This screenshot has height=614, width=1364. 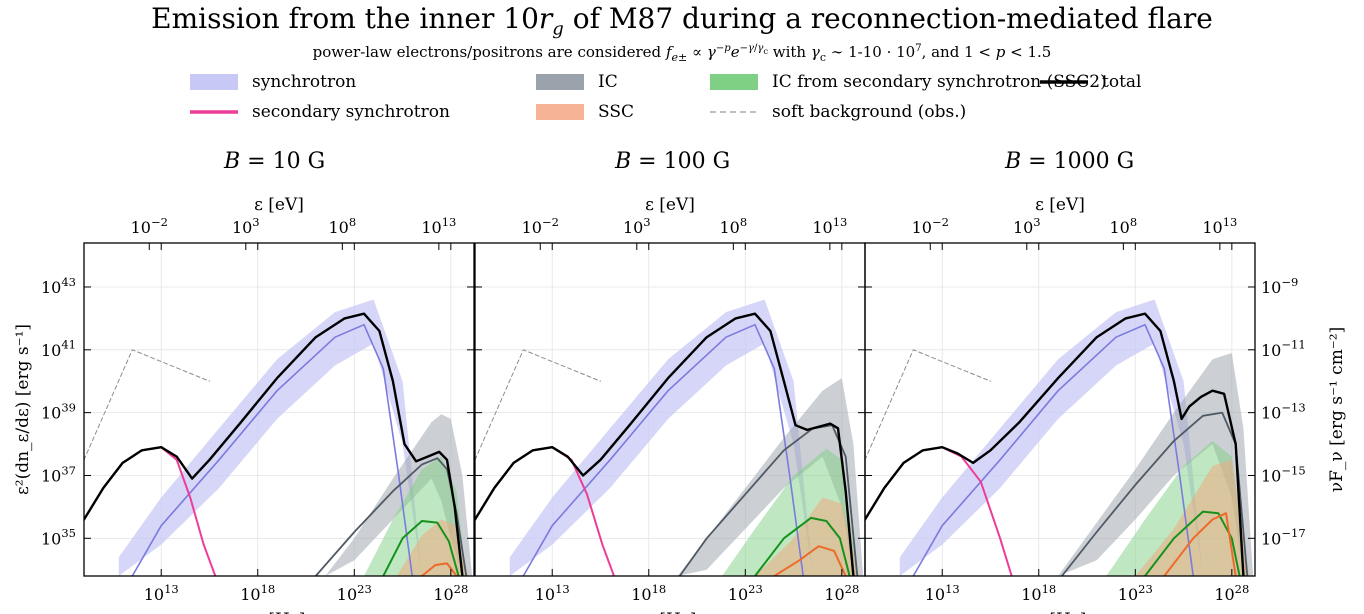 What do you see at coordinates (58, 474) in the screenshot?
I see `y-tick-label: 1037` at bounding box center [58, 474].